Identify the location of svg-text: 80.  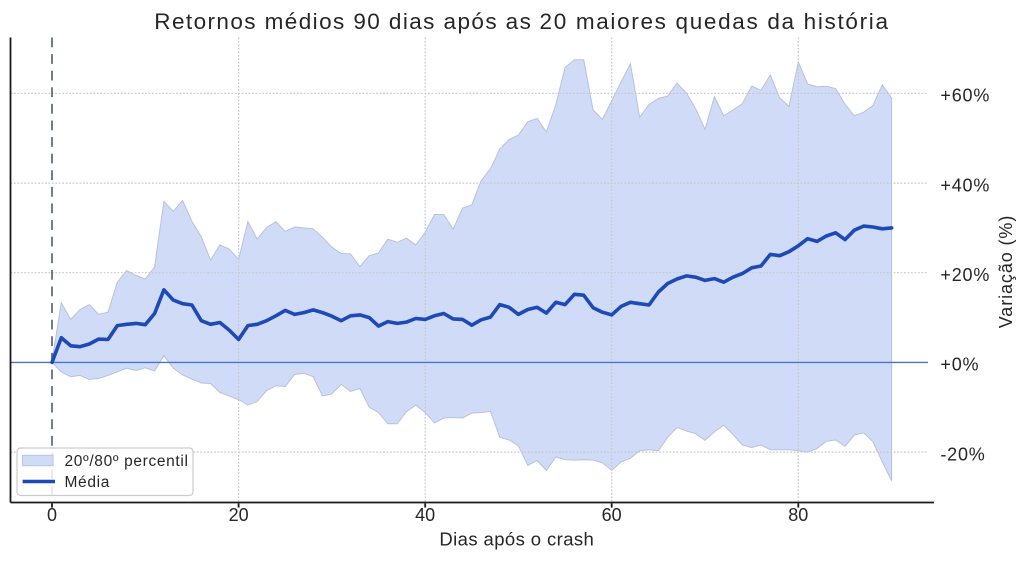
(798, 515).